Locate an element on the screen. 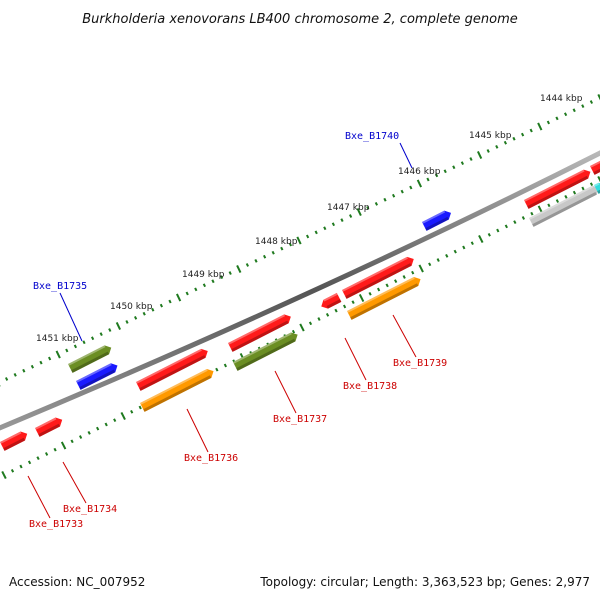  gene-feature-olive-shade is located at coordinates (266, 354).